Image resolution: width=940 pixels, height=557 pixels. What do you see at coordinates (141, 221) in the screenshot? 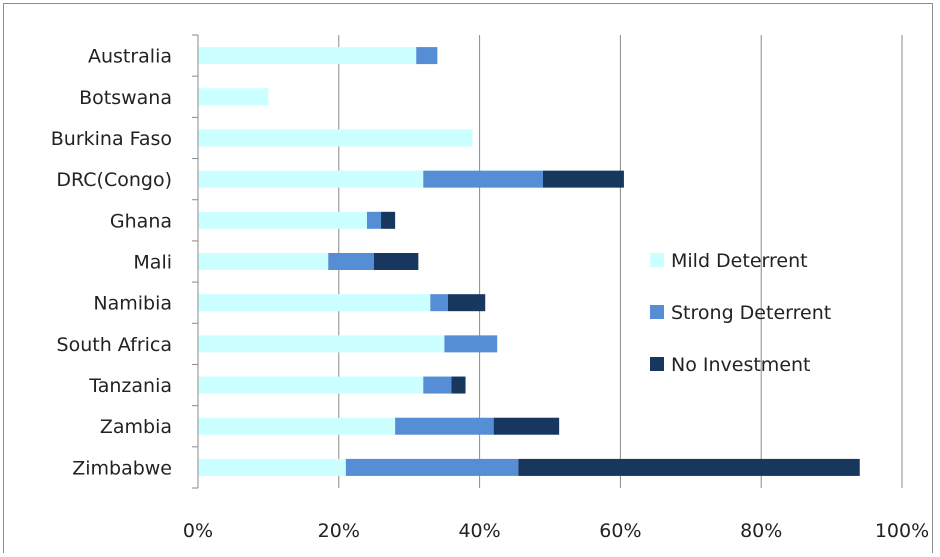
I see `category-label: Ghana` at bounding box center [141, 221].